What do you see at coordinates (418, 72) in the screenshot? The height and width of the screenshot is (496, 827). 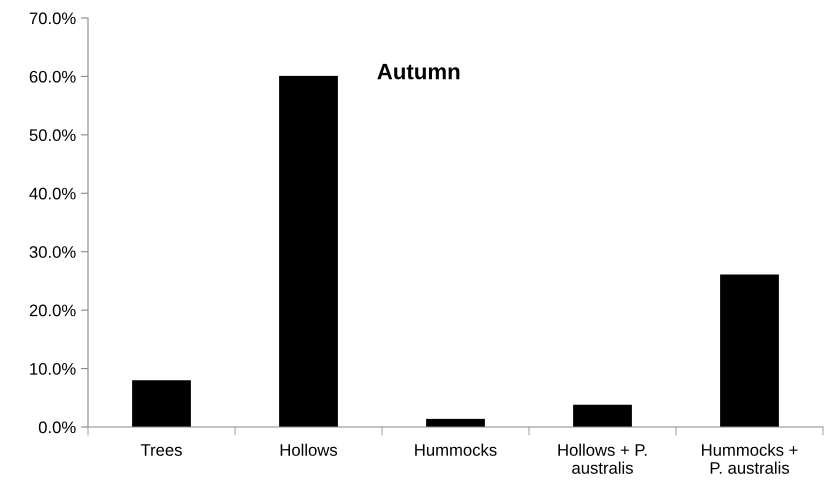 I see `text: Autumn` at bounding box center [418, 72].